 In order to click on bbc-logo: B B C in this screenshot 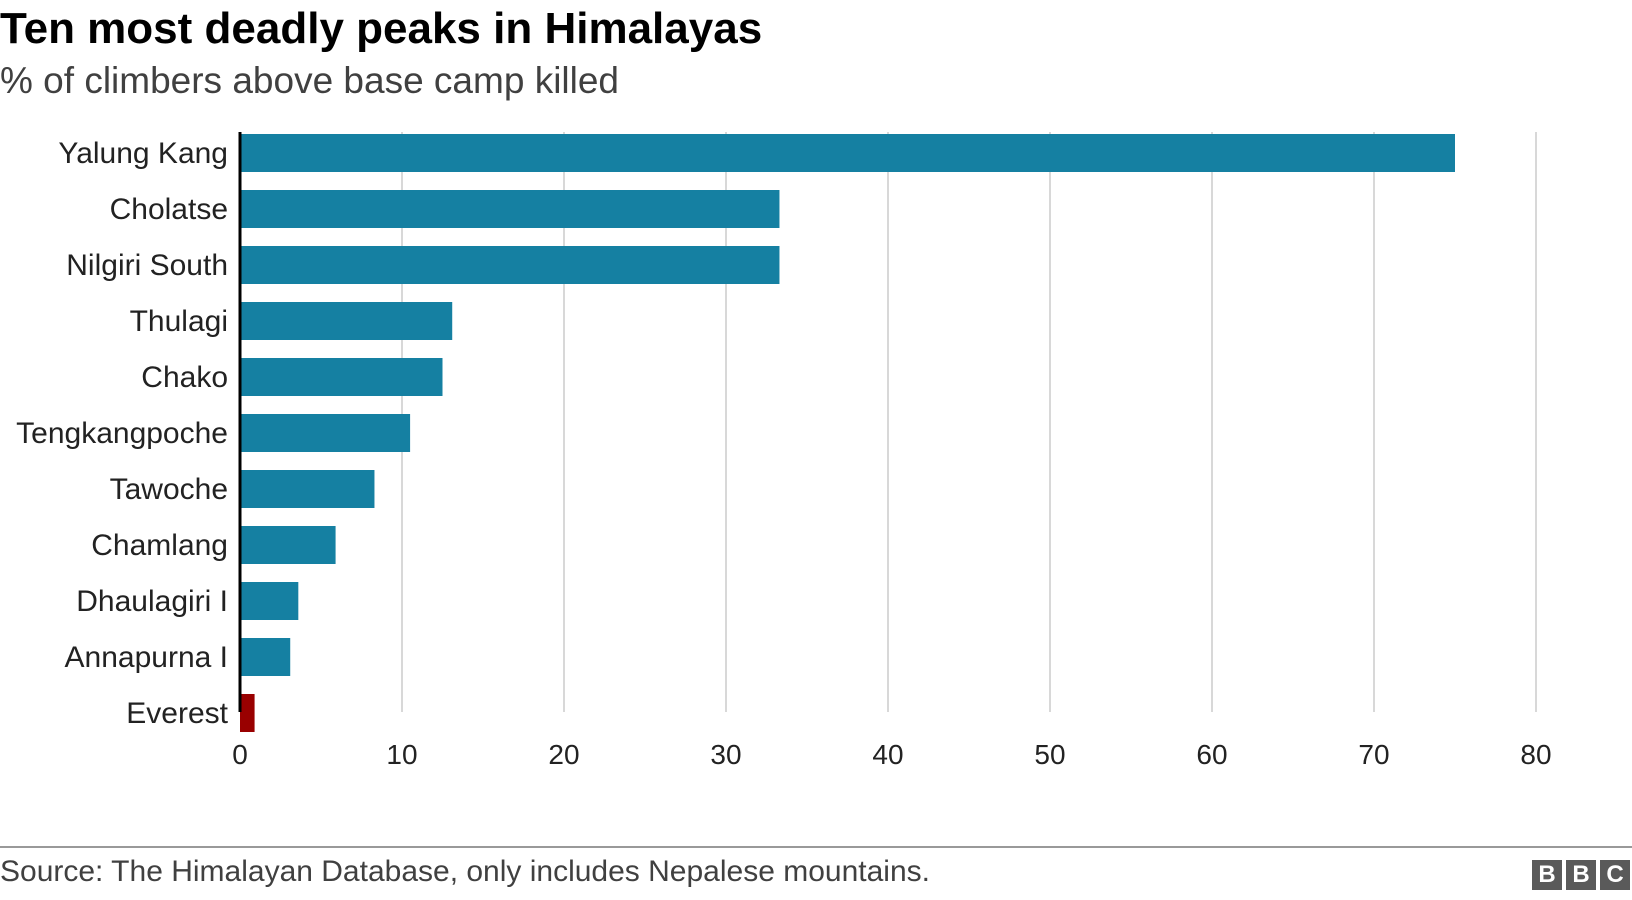, I will do `click(1581, 875)`.